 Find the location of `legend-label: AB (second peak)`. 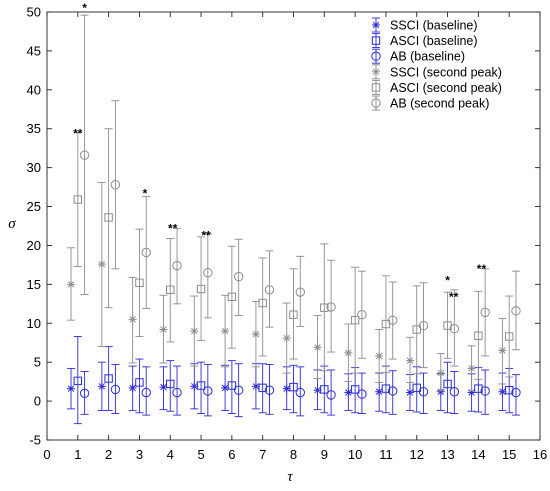

legend-label: AB (second peak) is located at coordinates (439, 104).